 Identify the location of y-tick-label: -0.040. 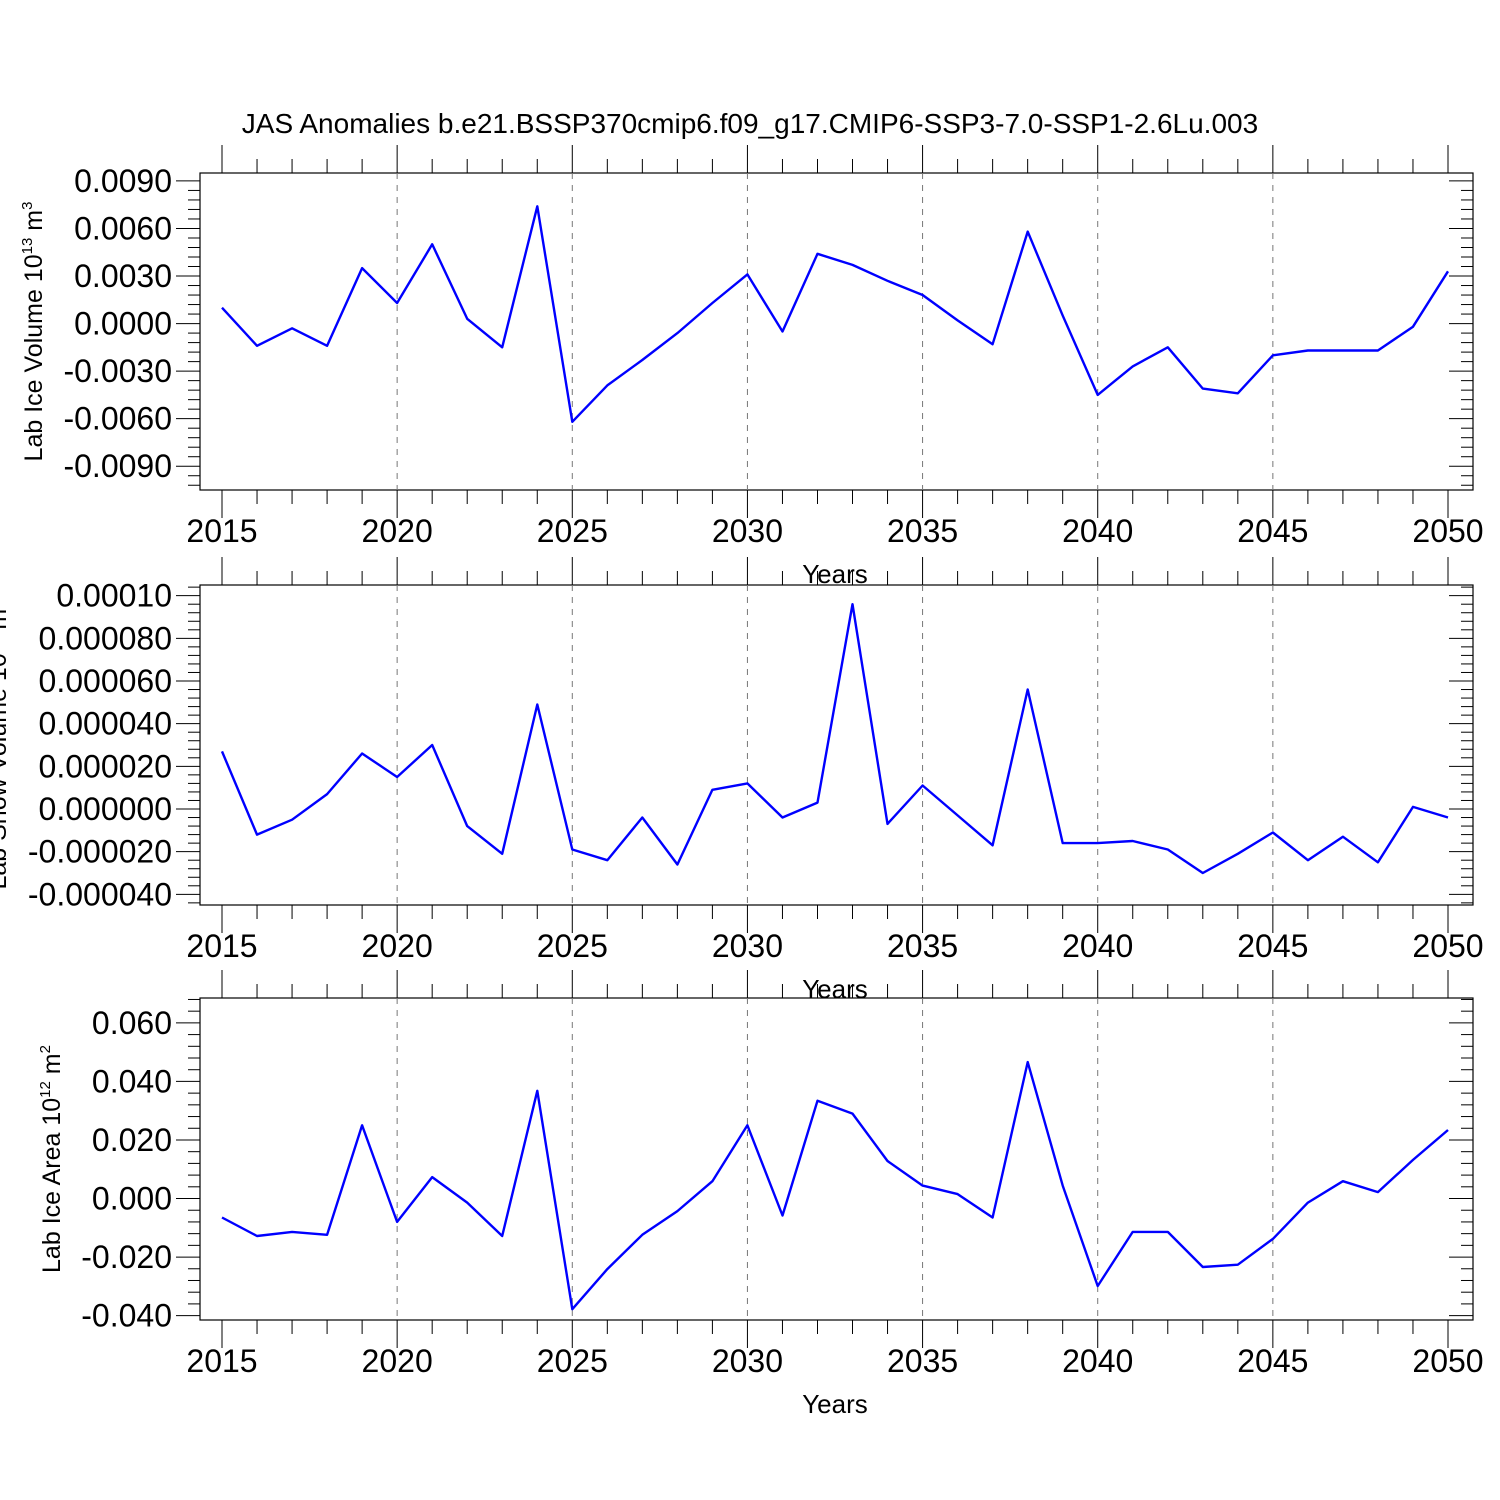
(126, 1316).